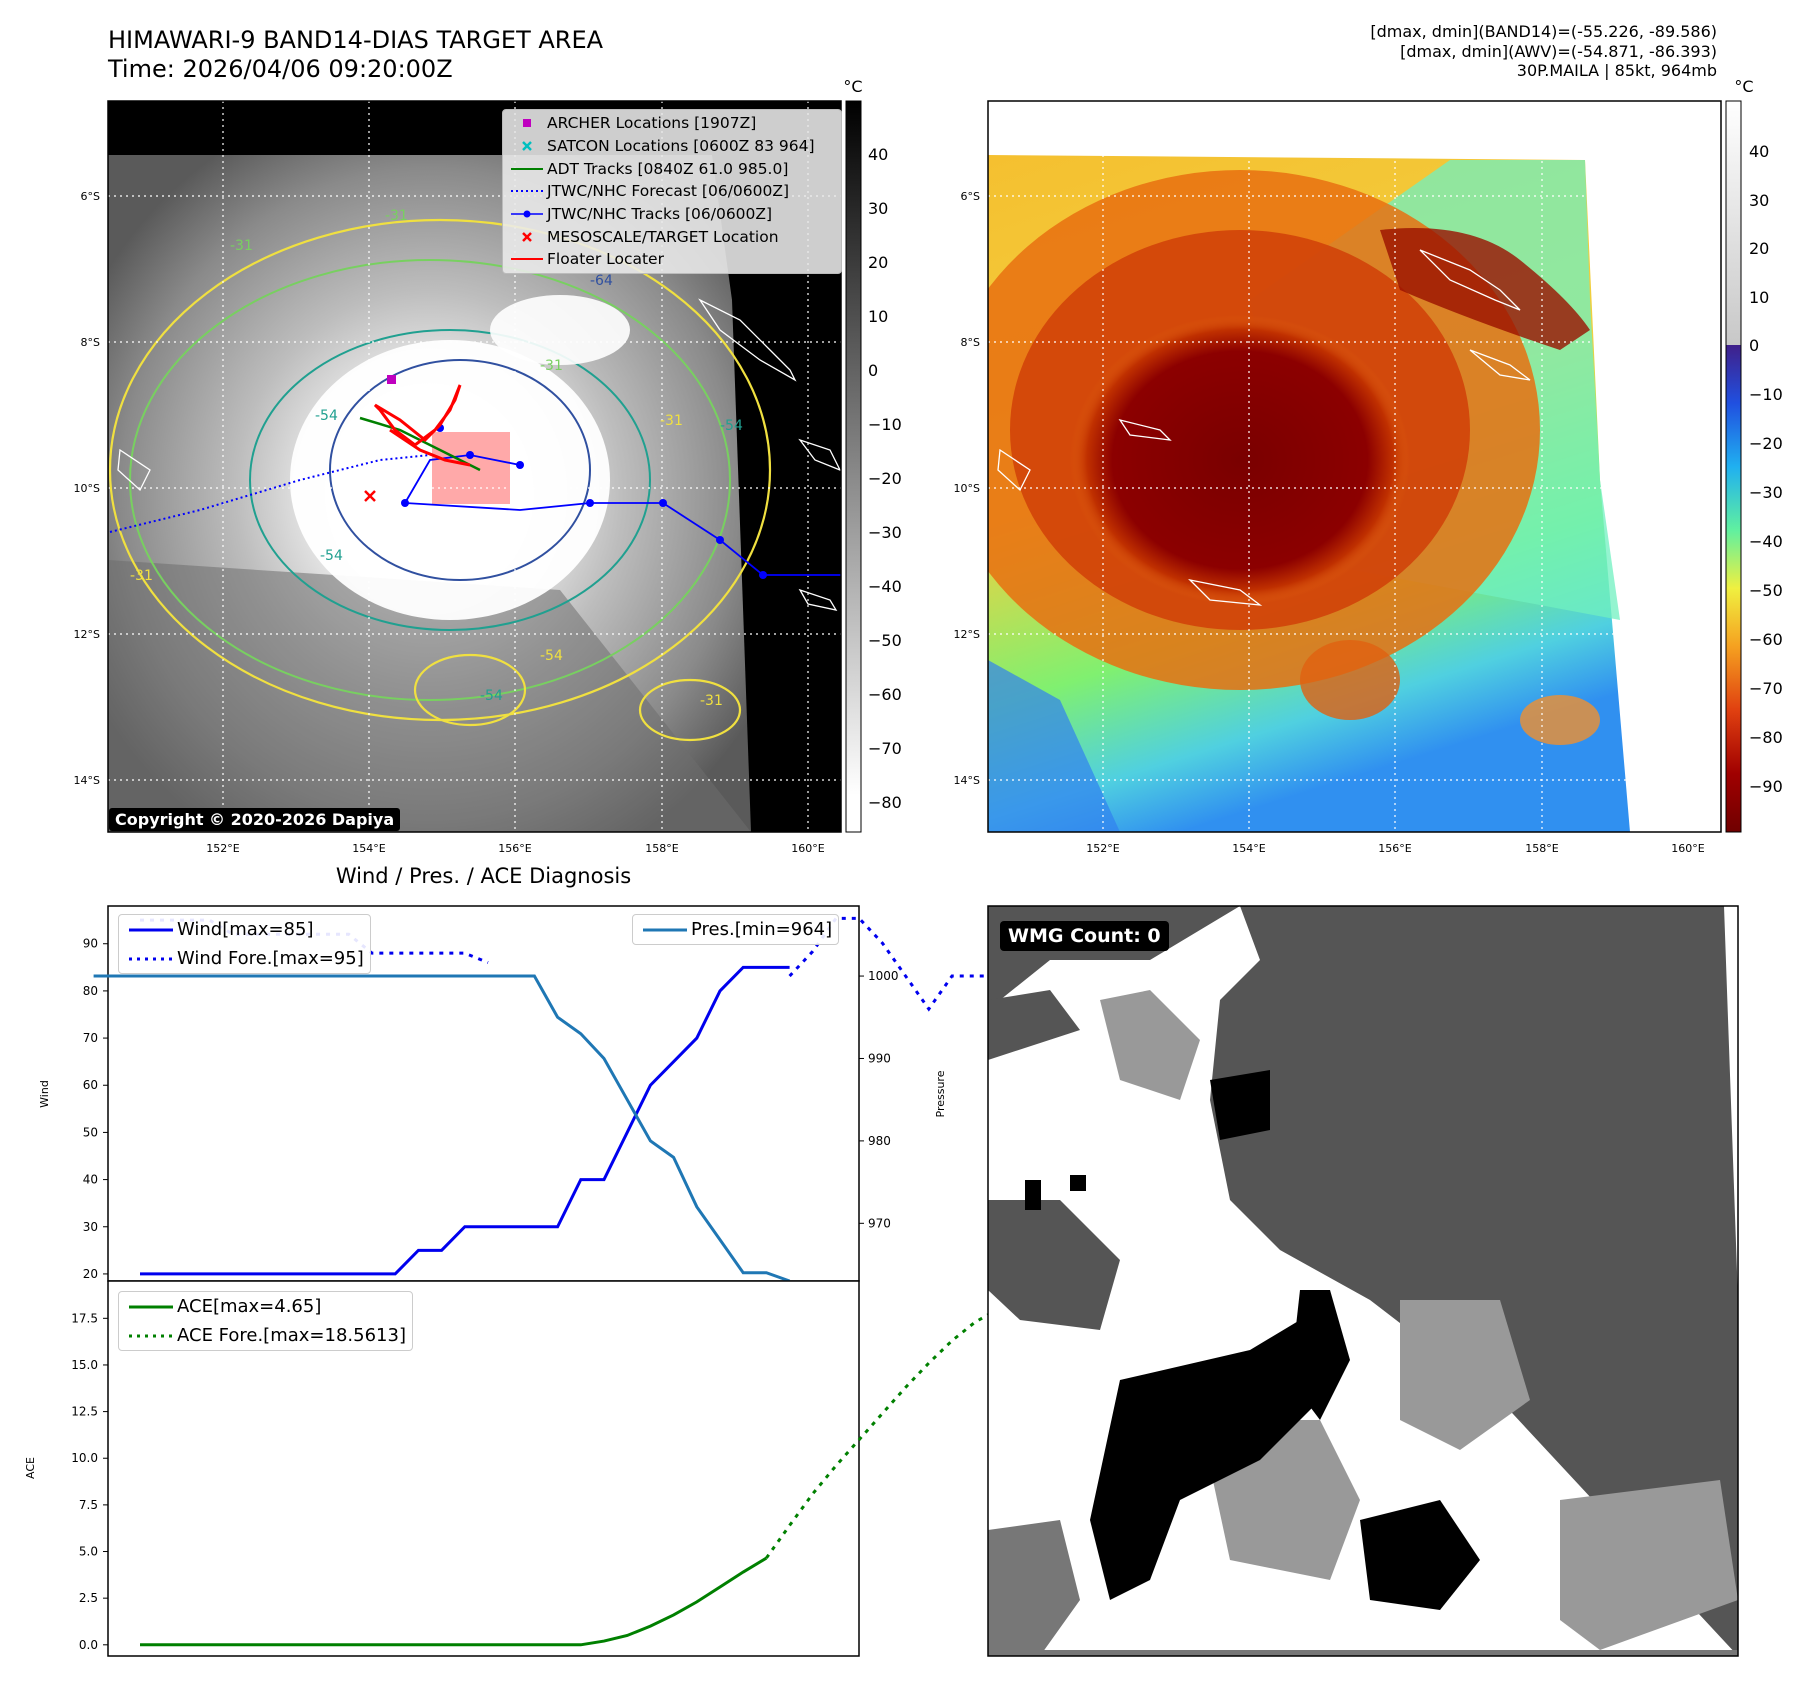  What do you see at coordinates (465, 1120) in the screenshot?
I see `wind-line` at bounding box center [465, 1120].